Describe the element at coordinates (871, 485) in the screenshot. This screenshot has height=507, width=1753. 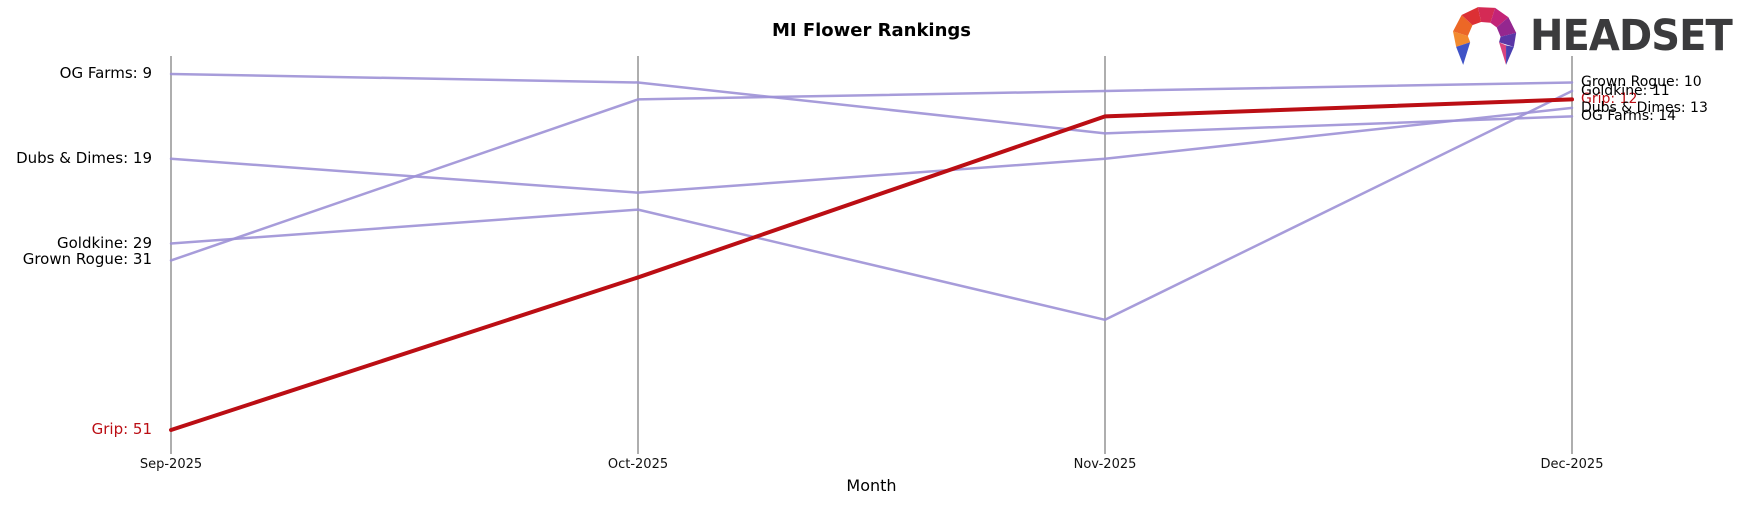
I see `x-axis-title: Month` at that location.